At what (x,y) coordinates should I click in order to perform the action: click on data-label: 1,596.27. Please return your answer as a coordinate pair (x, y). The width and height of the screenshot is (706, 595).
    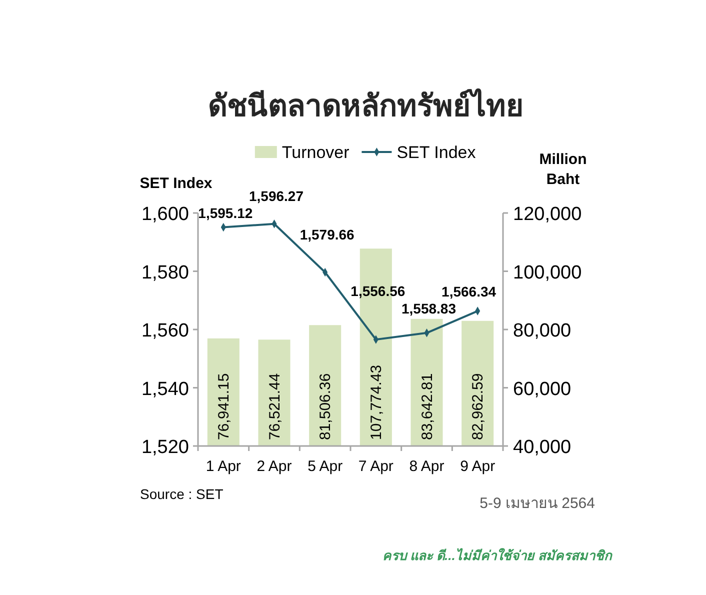
    Looking at the image, I should click on (276, 196).